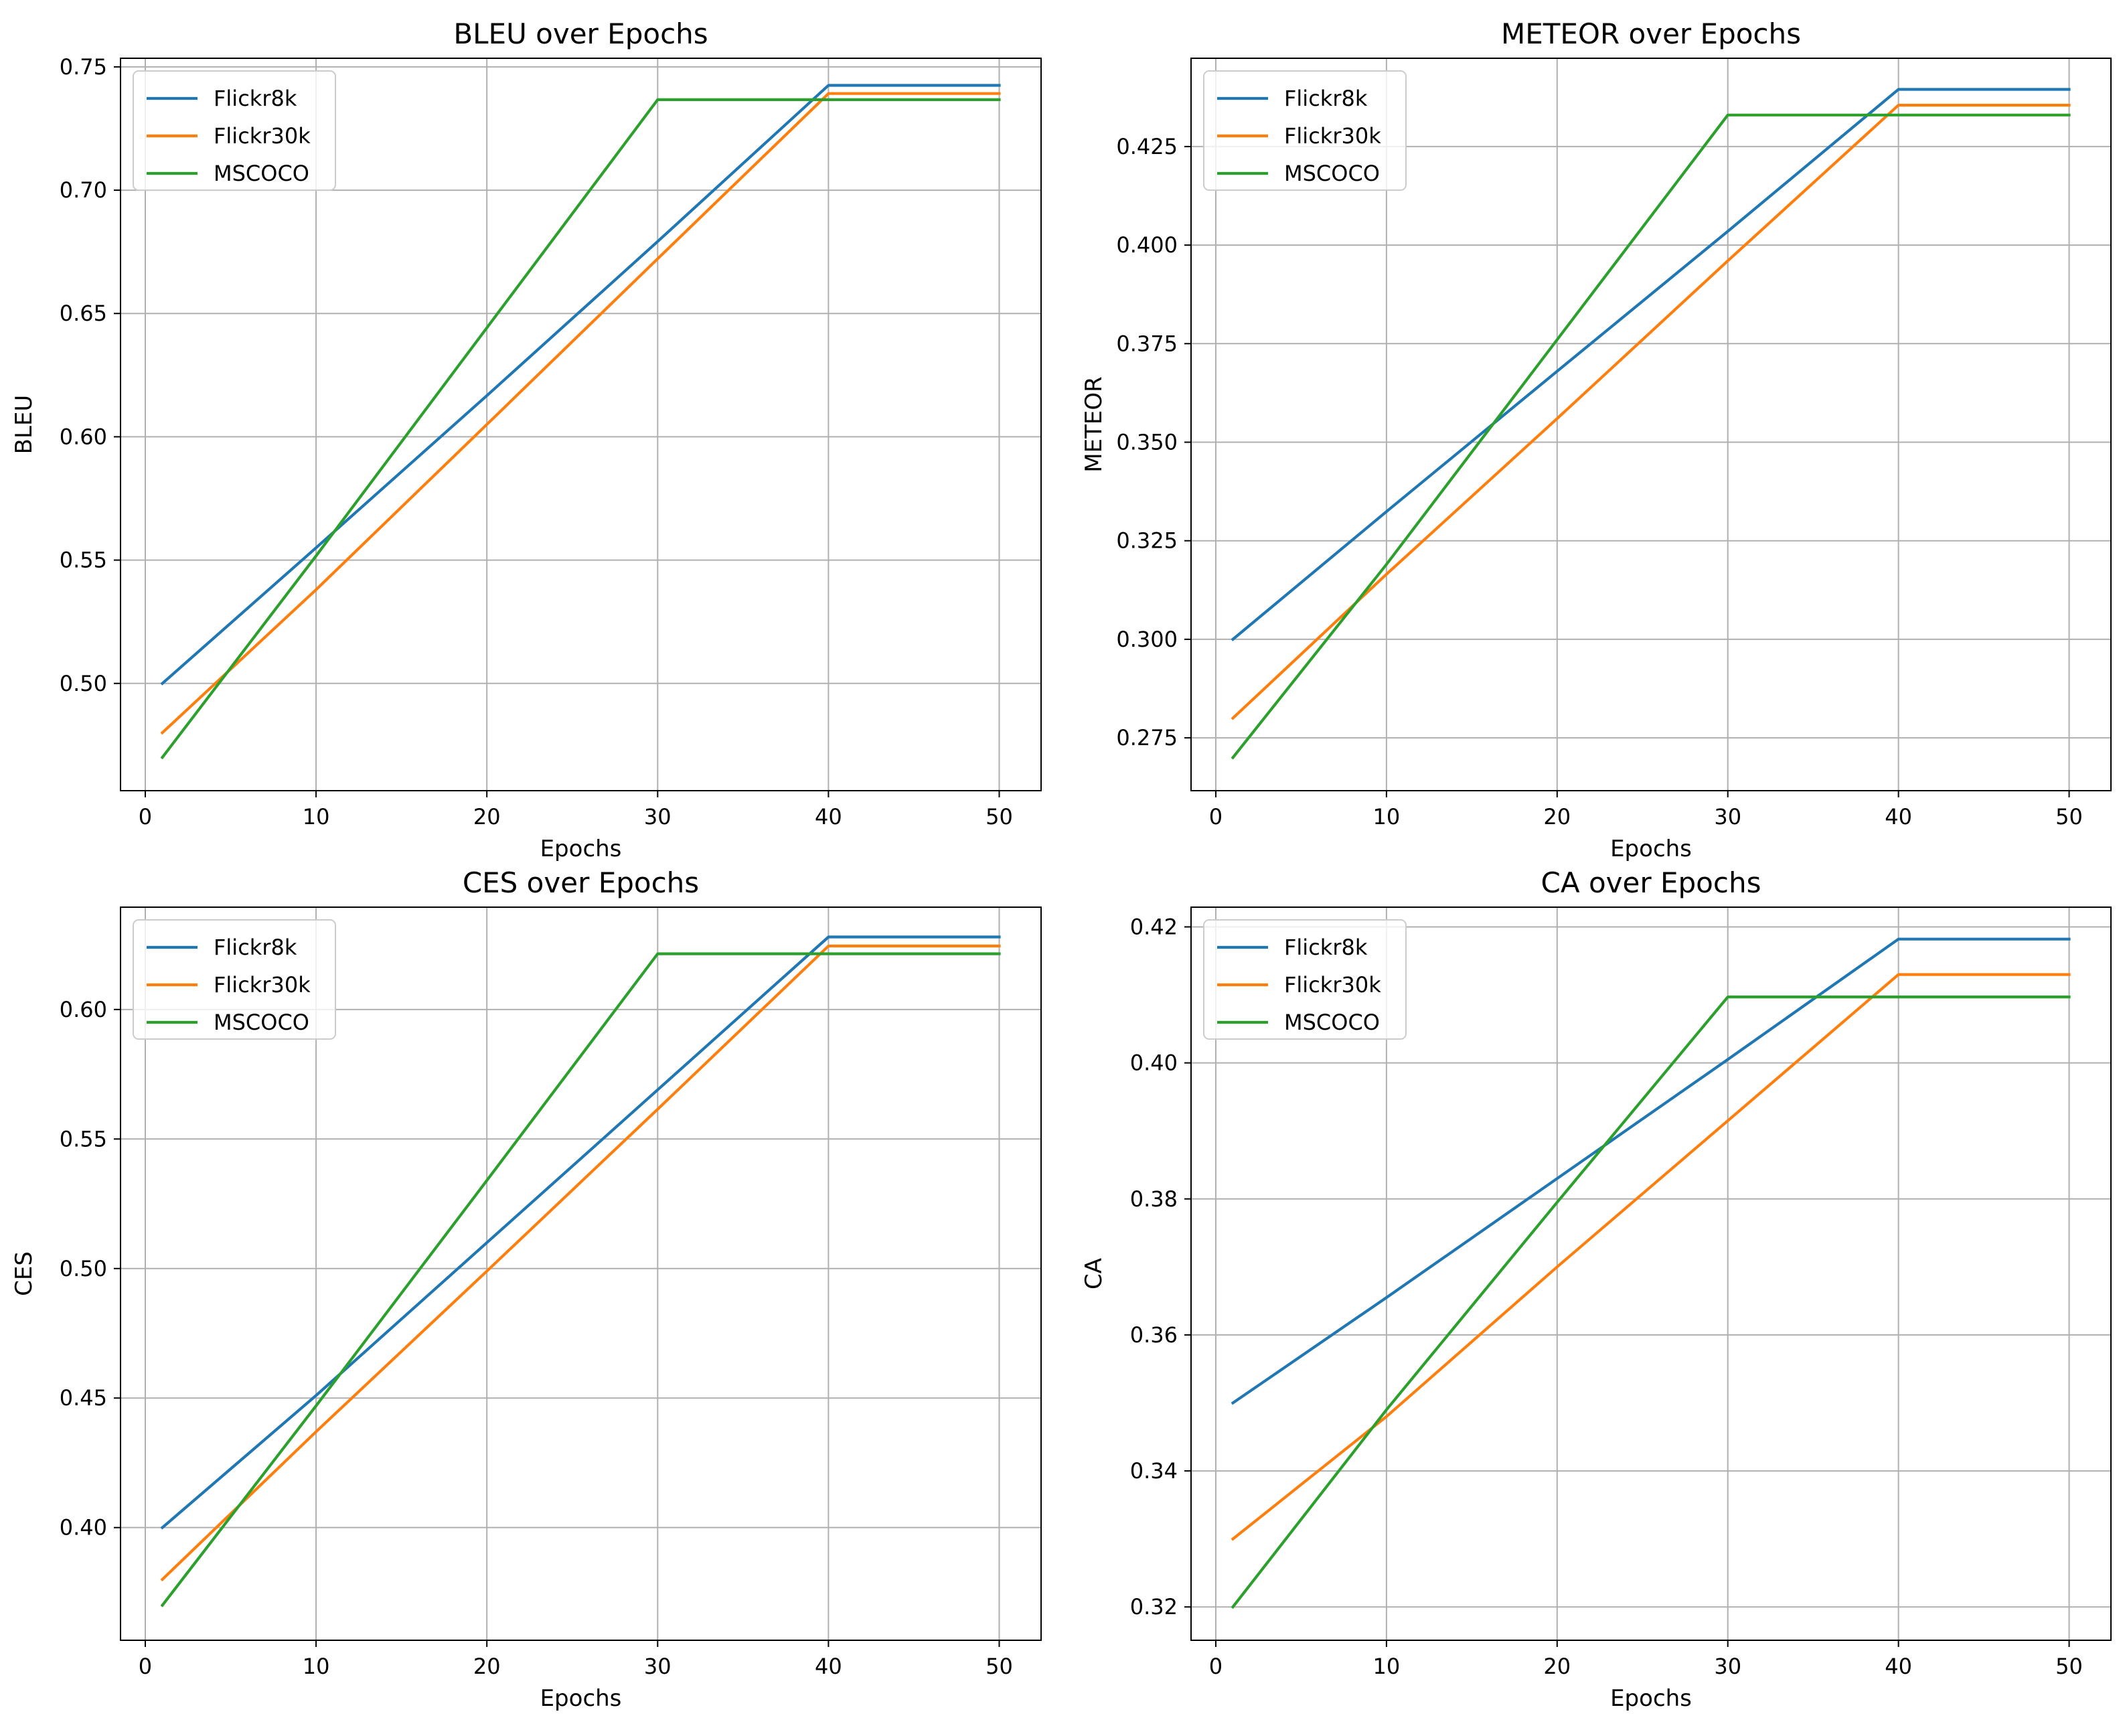 The image size is (2123, 1736). I want to click on y-tick-label: 0.300, so click(1147, 639).